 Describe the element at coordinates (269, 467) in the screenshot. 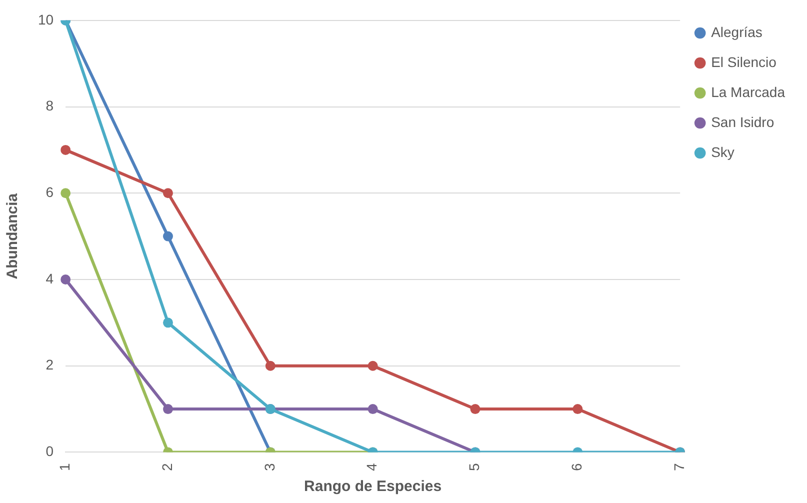

I see `x-tick-label: 3` at that location.